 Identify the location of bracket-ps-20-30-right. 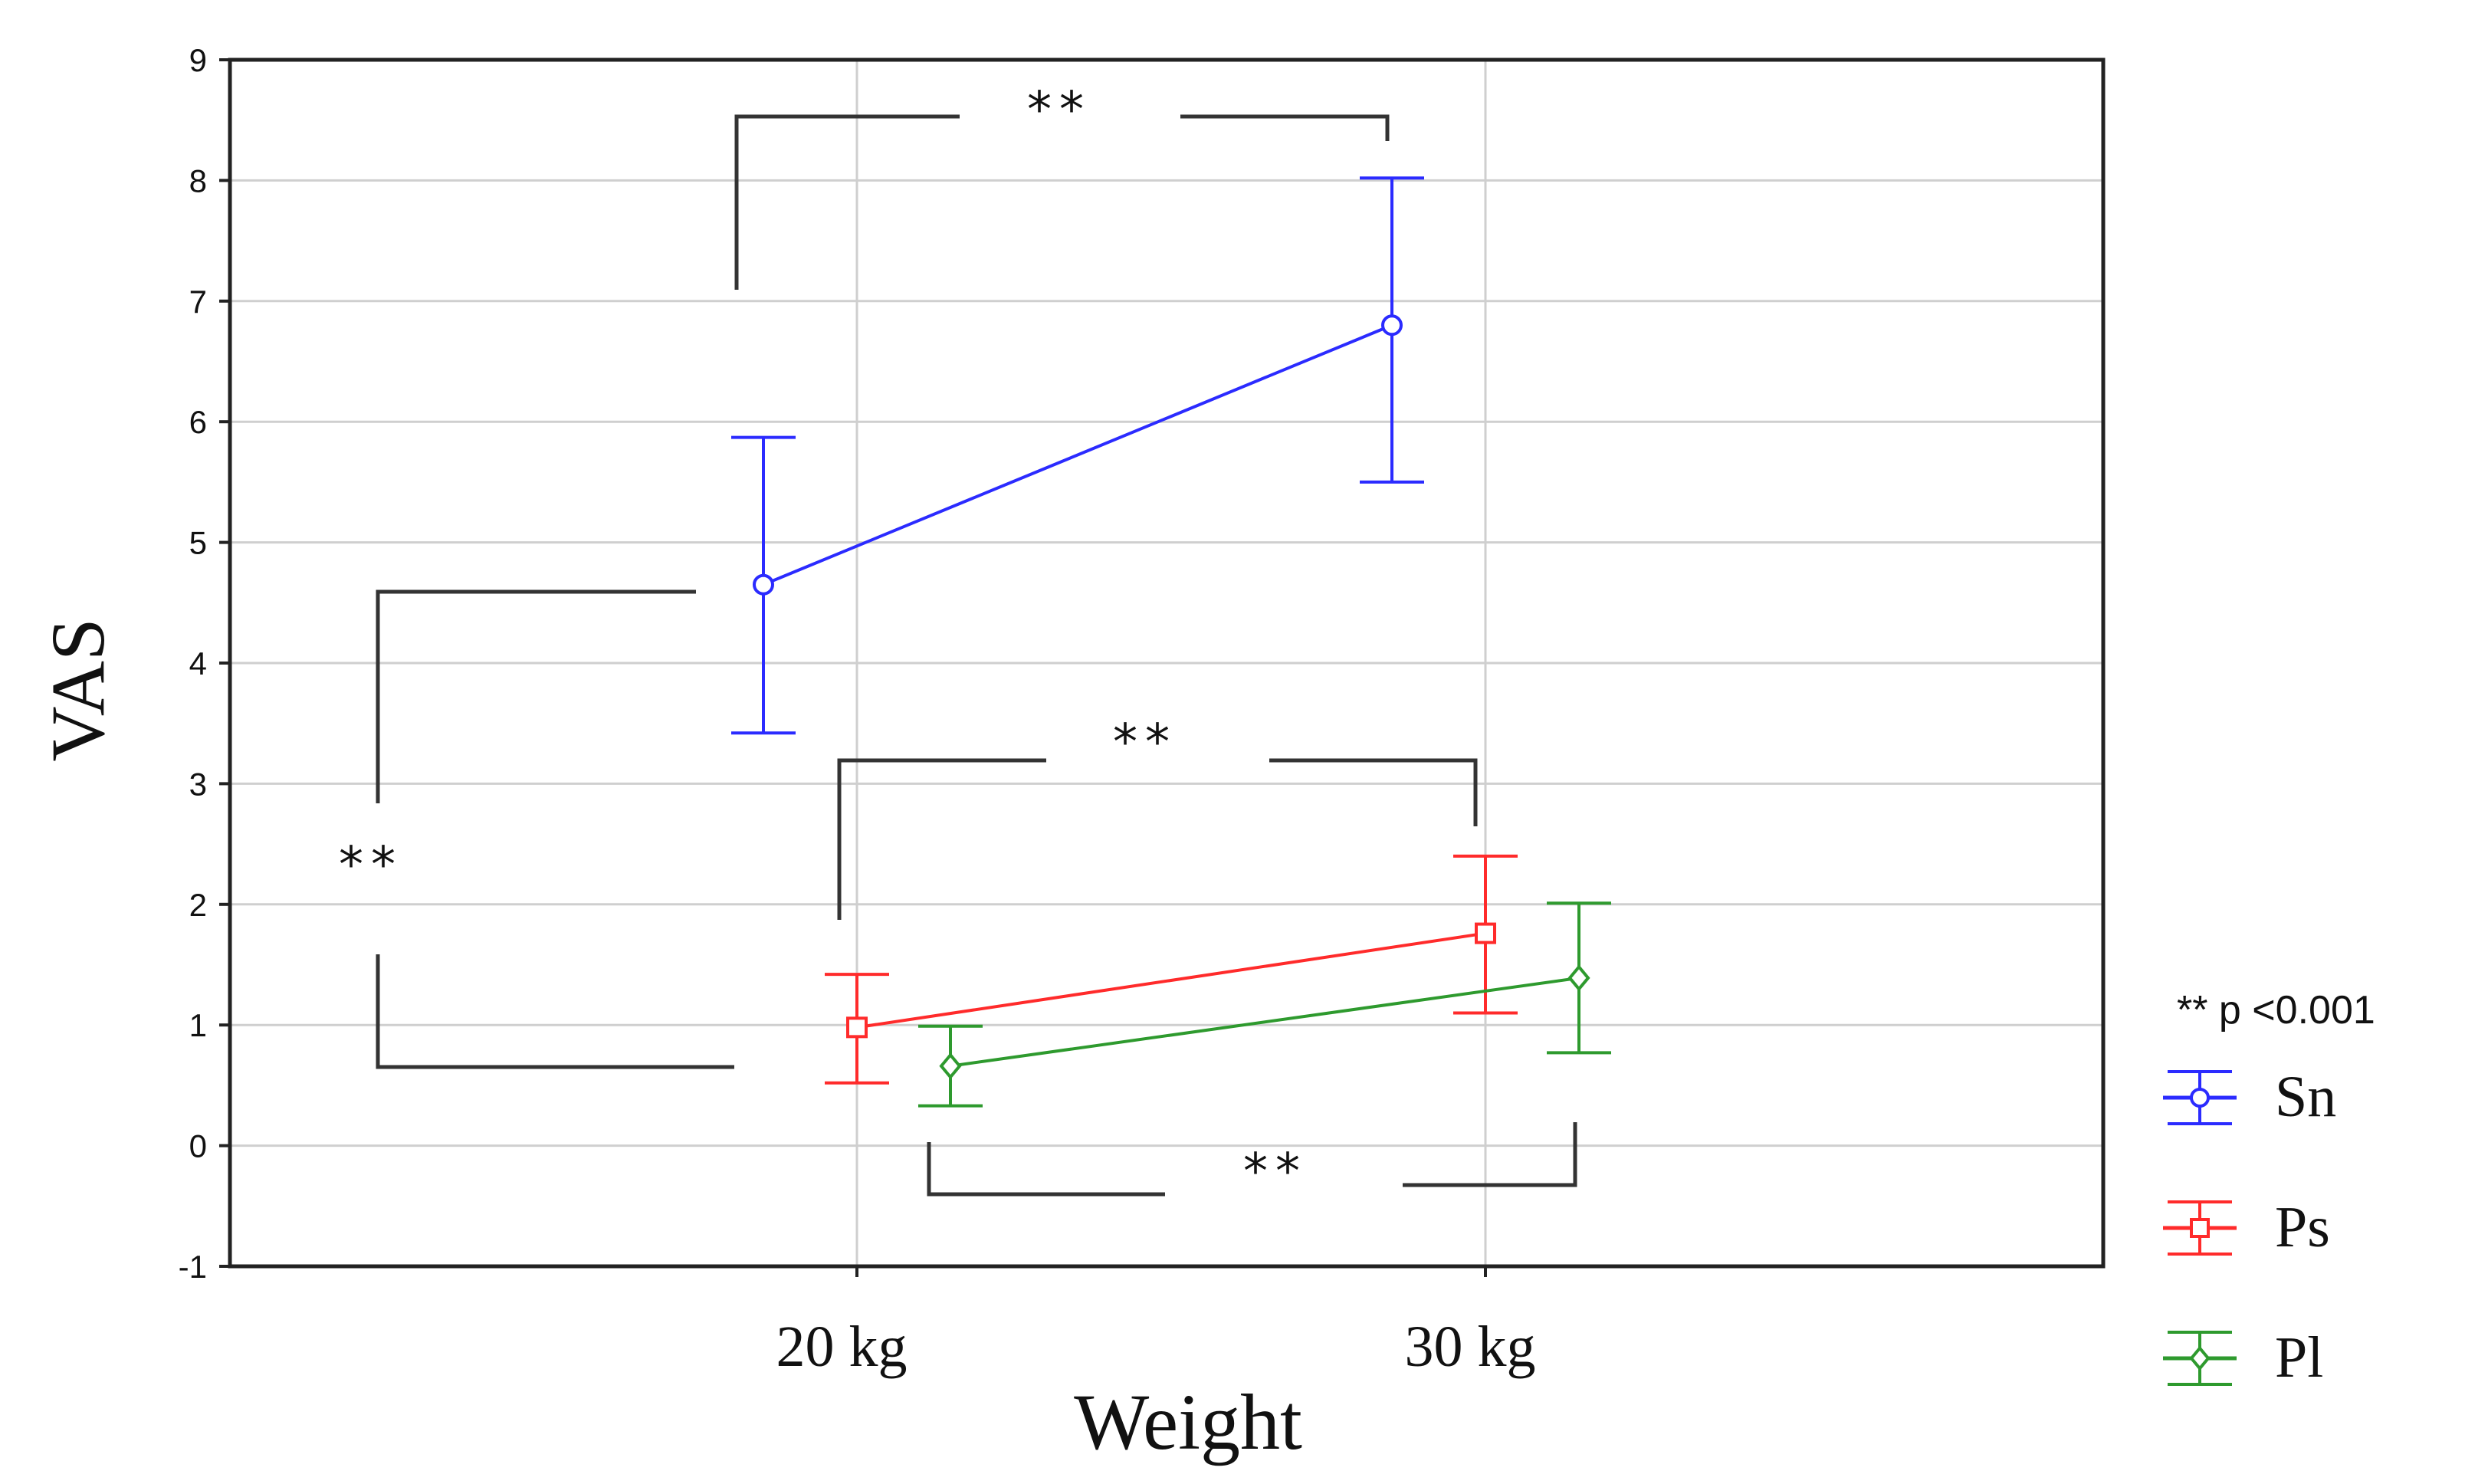
(1373, 792).